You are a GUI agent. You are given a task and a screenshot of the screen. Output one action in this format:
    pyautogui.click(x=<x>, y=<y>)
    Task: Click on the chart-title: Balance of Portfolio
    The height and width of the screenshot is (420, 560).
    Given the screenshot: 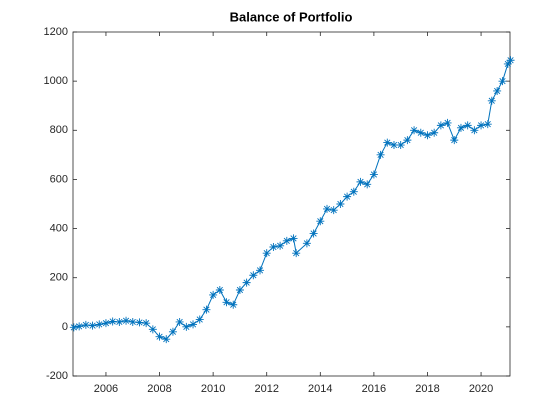 What is the action you would take?
    pyautogui.click(x=291, y=16)
    